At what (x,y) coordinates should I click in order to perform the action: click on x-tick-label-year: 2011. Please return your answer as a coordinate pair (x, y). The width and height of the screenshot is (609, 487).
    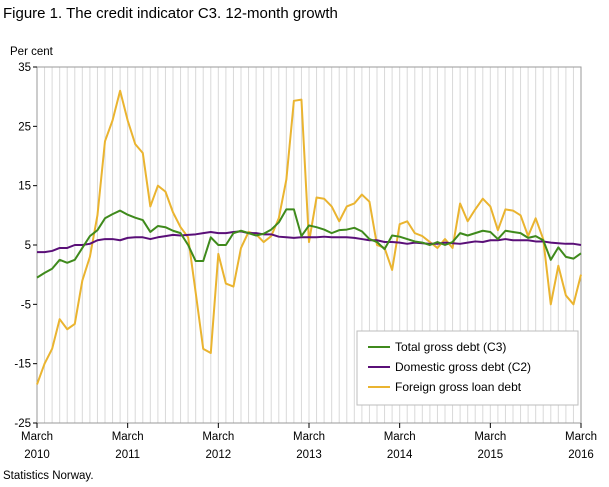
    Looking at the image, I should click on (127, 455).